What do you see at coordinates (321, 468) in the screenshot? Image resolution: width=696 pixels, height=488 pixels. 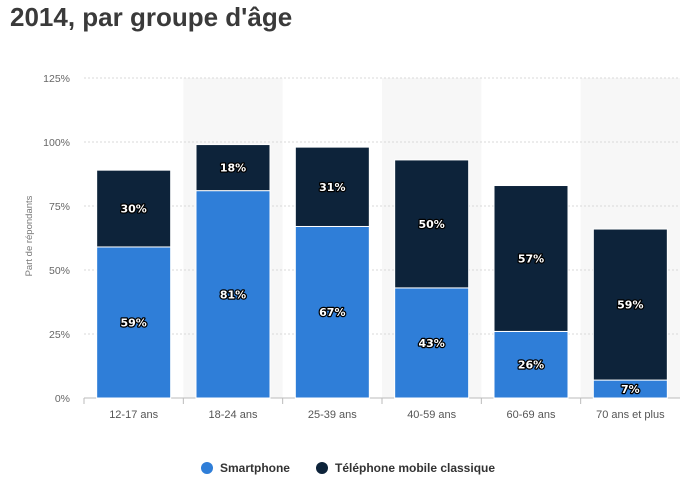 I see `legend-marker-classic-phone` at bounding box center [321, 468].